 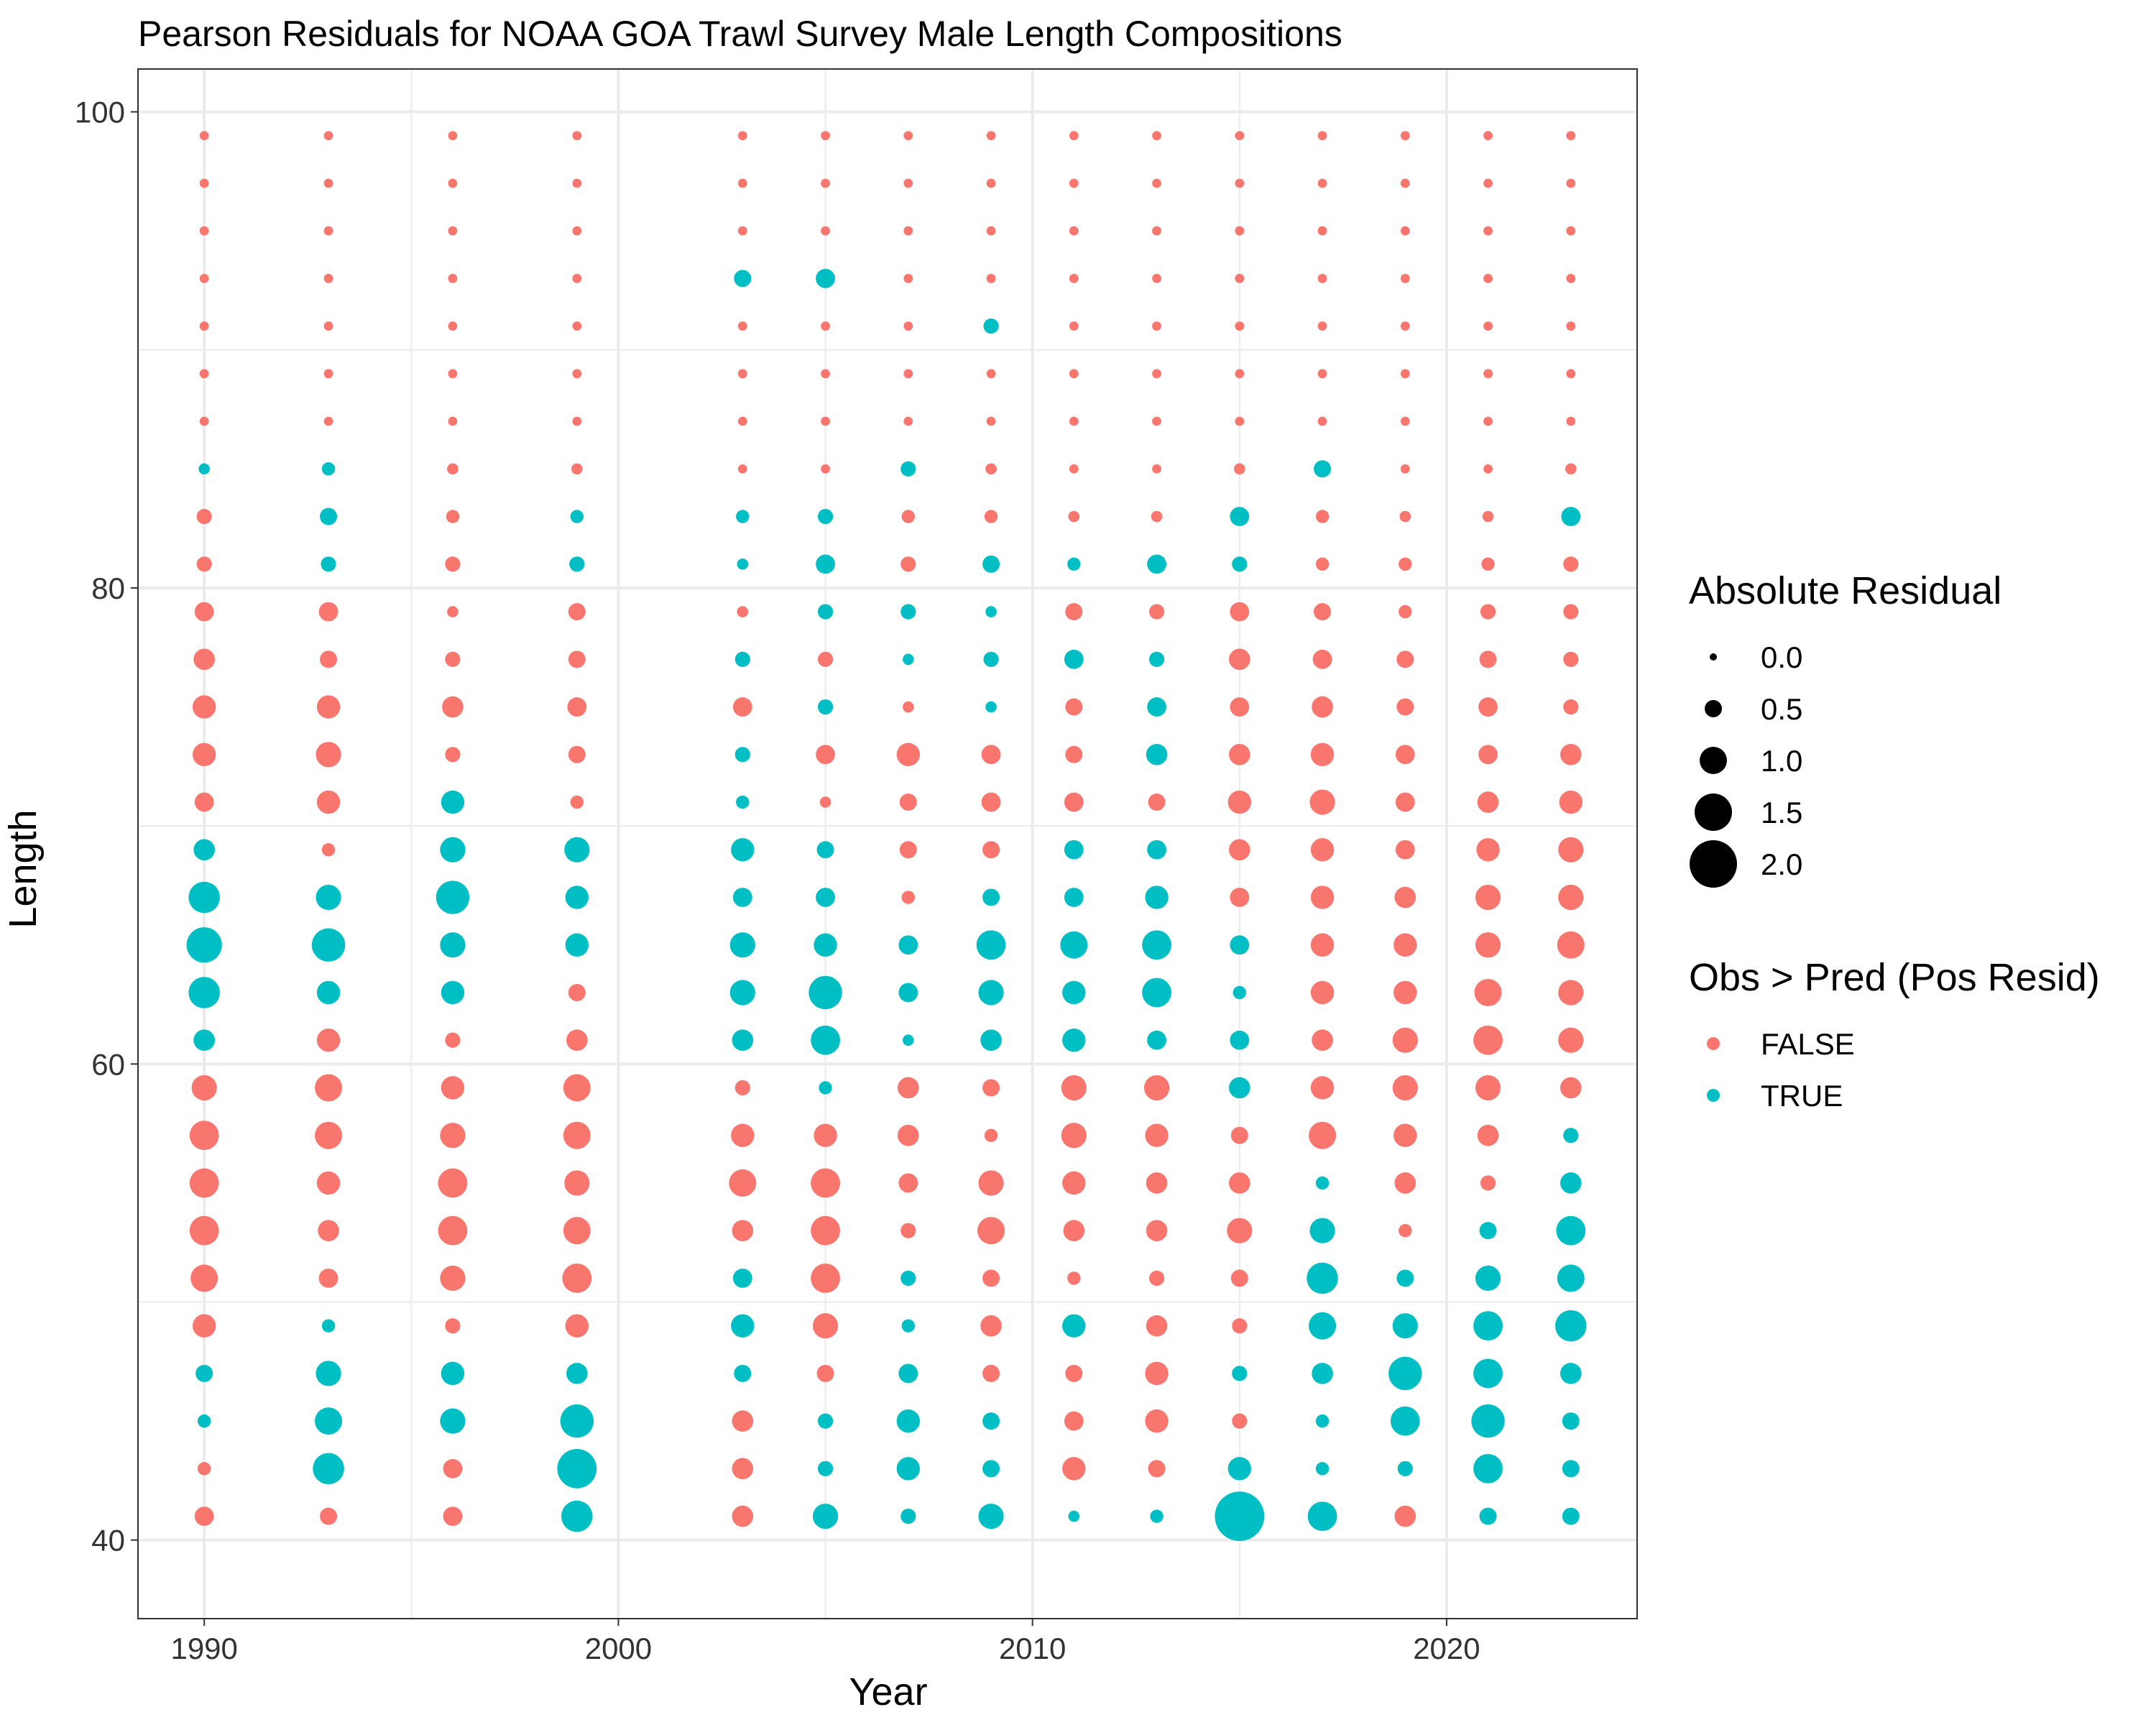 I want to click on color-legend-label: TRUE, so click(x=1802, y=1096).